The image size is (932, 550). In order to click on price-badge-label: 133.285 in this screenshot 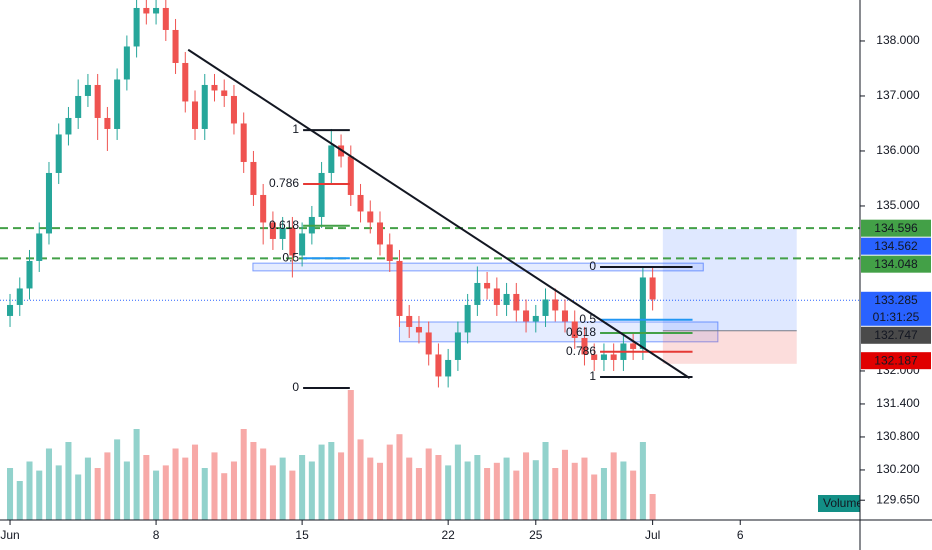, I will do `click(896, 300)`.